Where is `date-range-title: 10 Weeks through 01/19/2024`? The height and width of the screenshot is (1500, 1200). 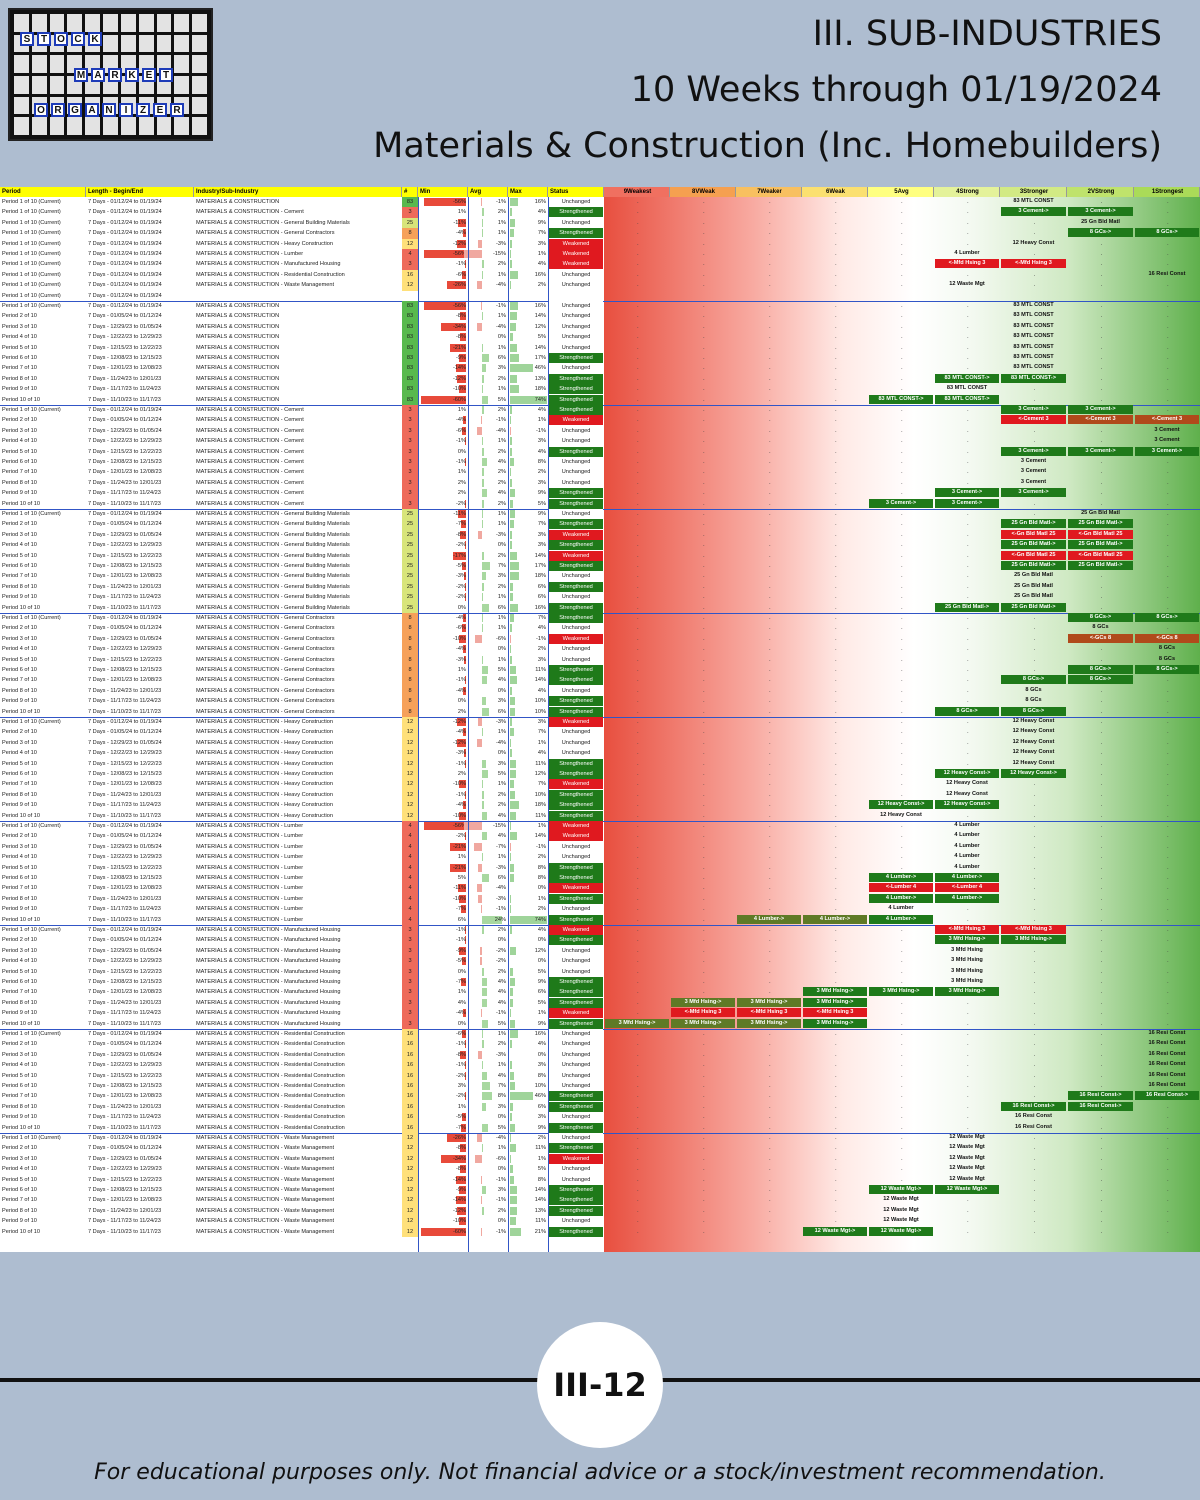
date-range-title: 10 Weeks through 01/19/2024 is located at coordinates (896, 90).